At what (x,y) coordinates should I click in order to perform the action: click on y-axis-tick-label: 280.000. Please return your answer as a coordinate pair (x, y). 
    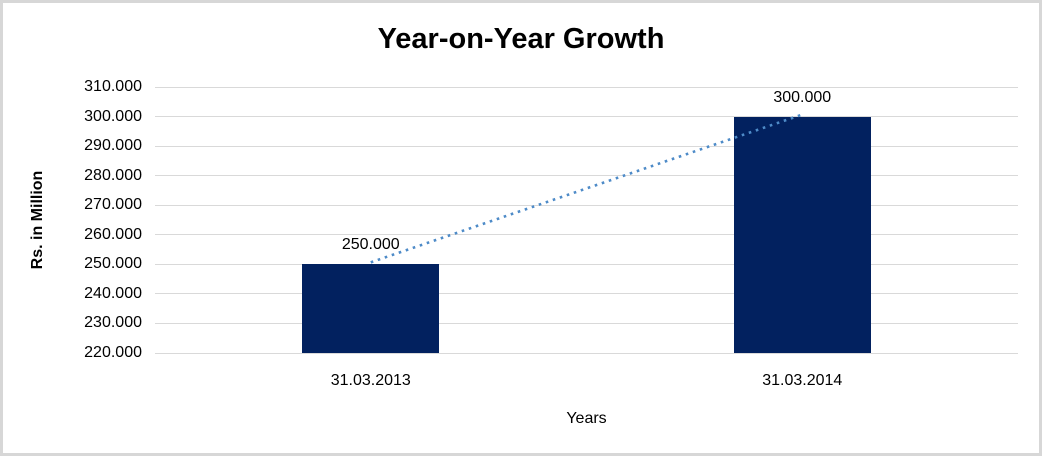
    Looking at the image, I should click on (113, 175).